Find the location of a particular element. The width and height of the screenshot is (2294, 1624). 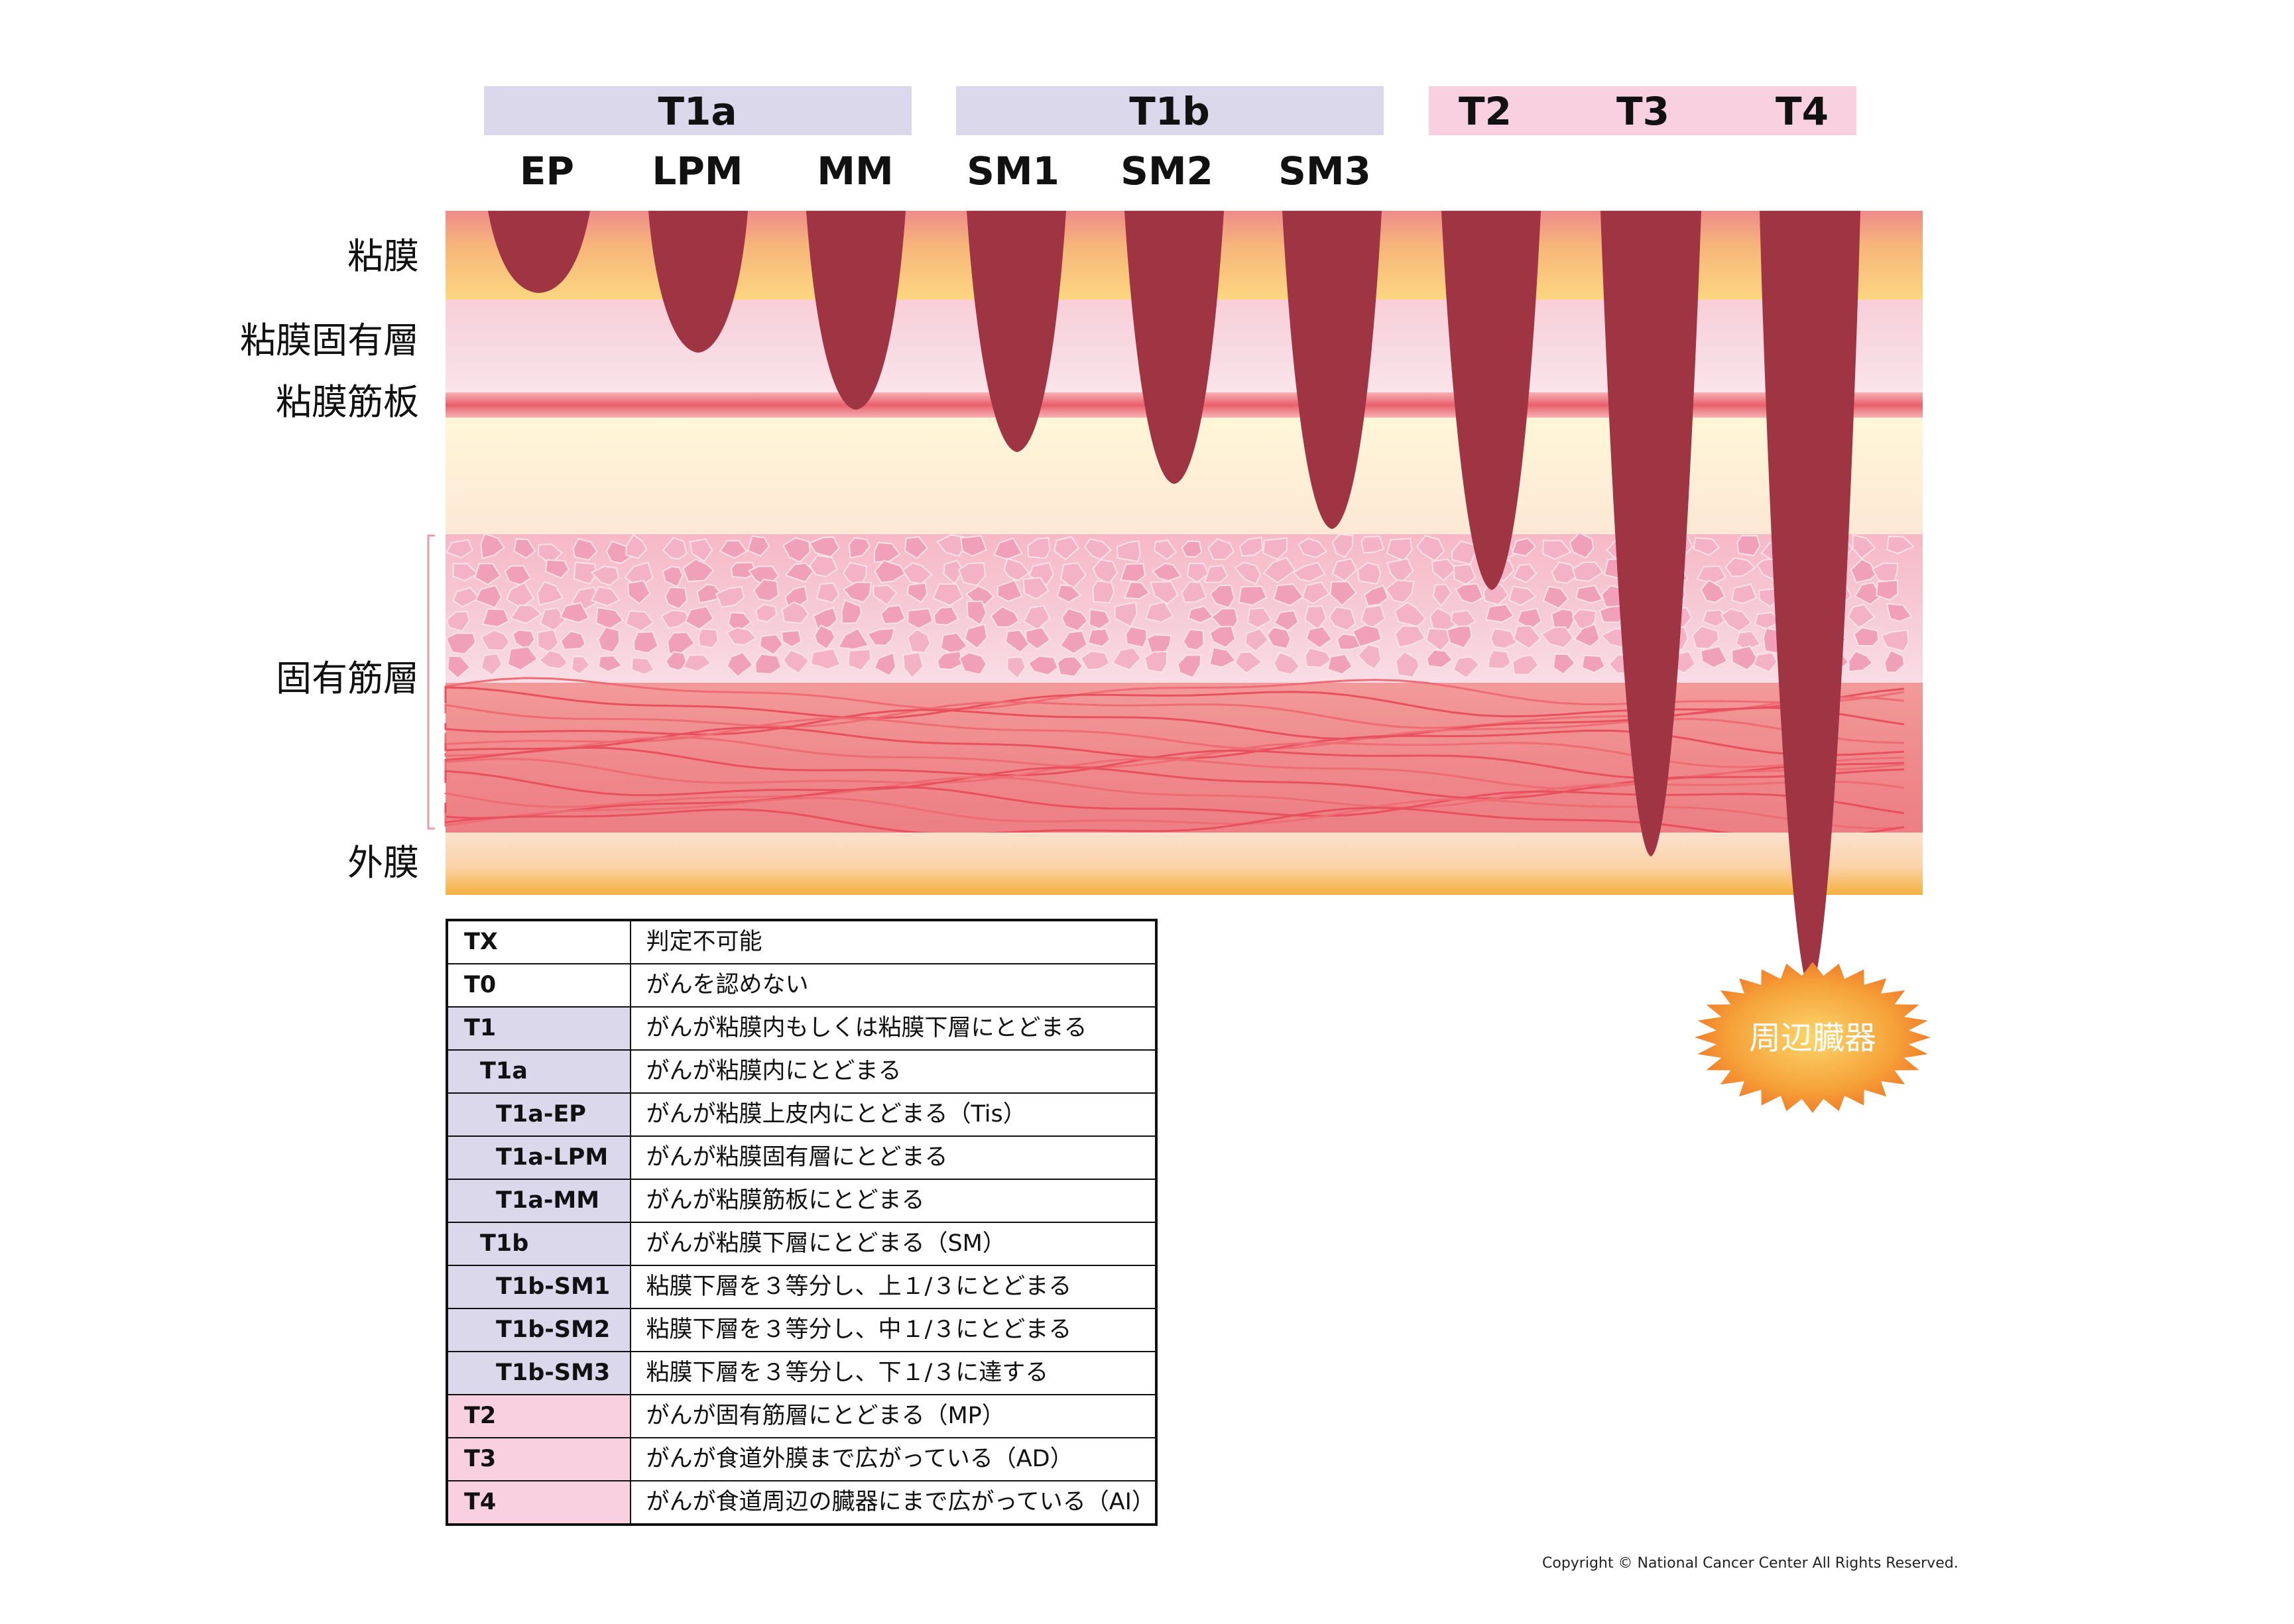

subheader-mm: MM is located at coordinates (855, 171).